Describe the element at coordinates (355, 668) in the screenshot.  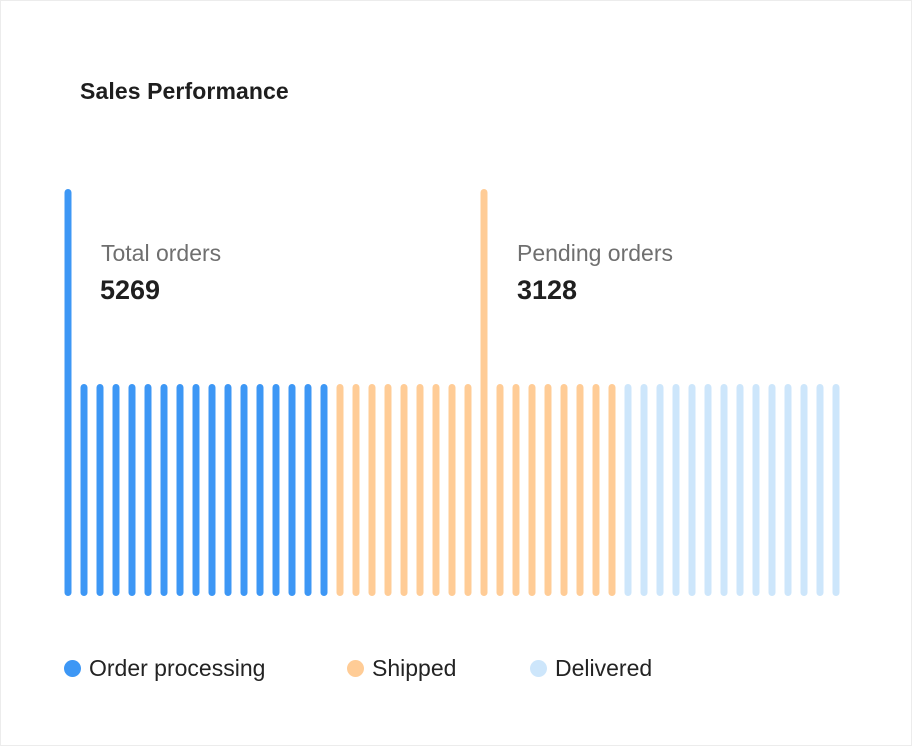
I see `shipped-legend-dot` at that location.